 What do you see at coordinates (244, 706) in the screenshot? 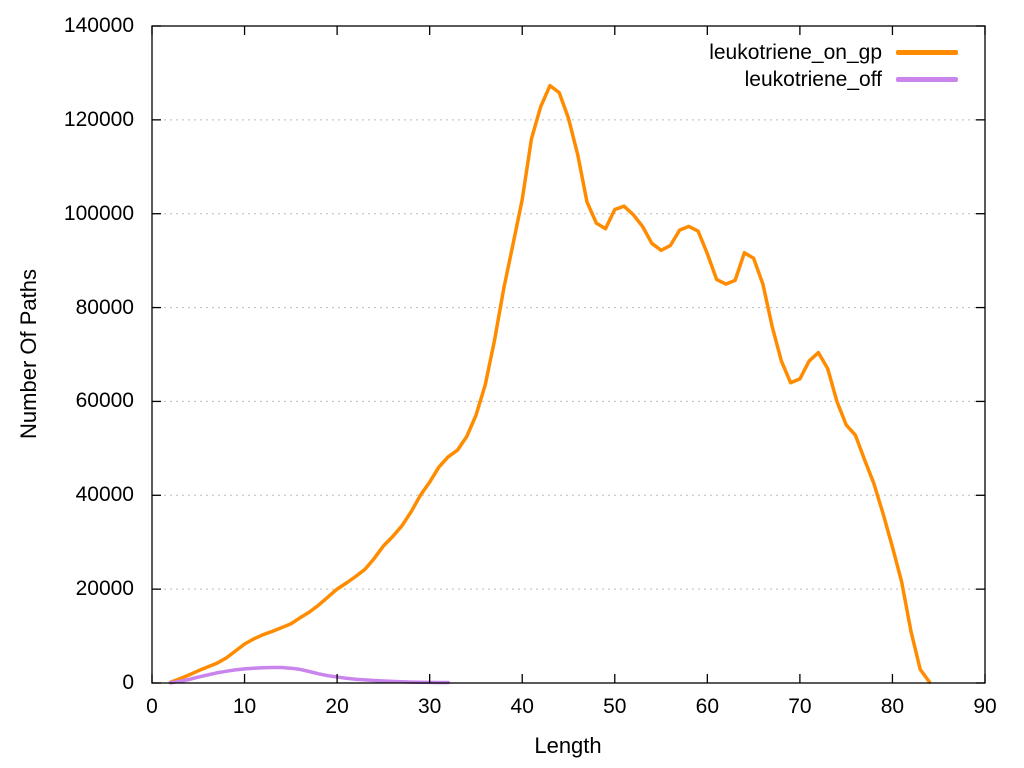
I see `x-tick-label: 10` at bounding box center [244, 706].